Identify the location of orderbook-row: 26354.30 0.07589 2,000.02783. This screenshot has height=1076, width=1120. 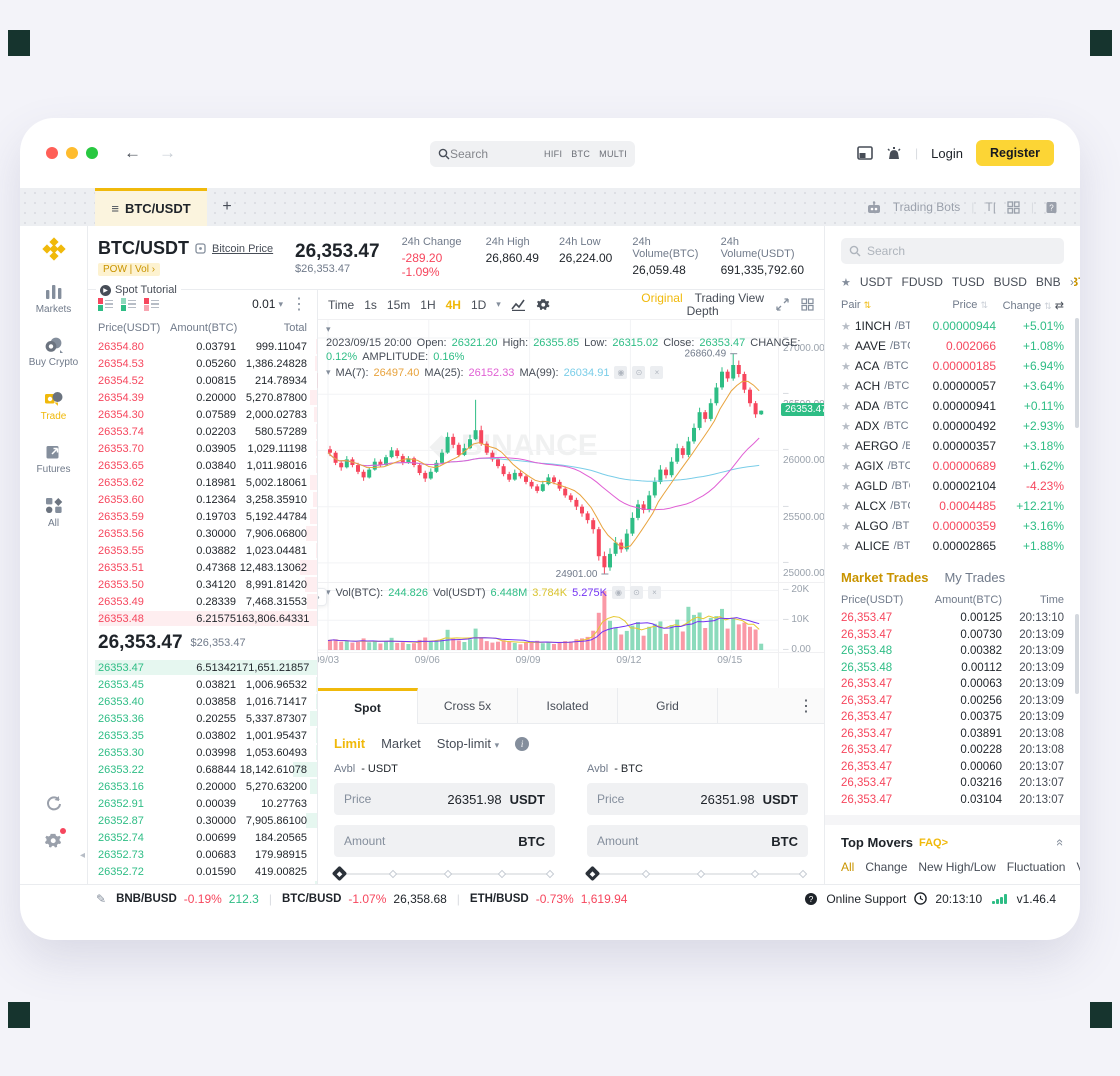
(202, 414).